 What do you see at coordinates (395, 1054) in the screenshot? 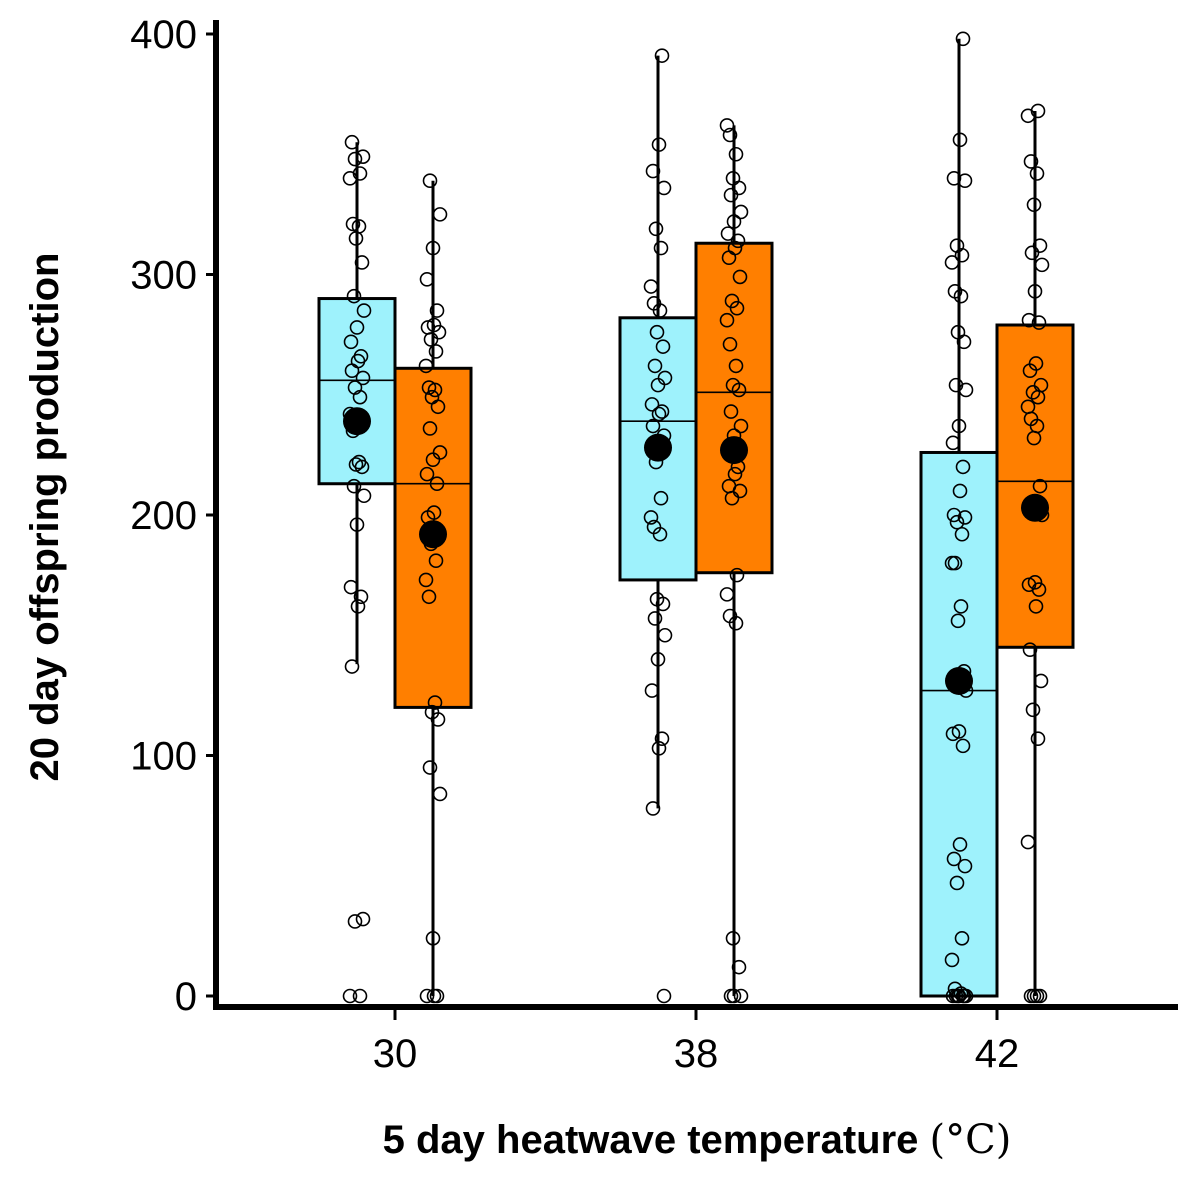
I see `x-tick-label: 30` at bounding box center [395, 1054].